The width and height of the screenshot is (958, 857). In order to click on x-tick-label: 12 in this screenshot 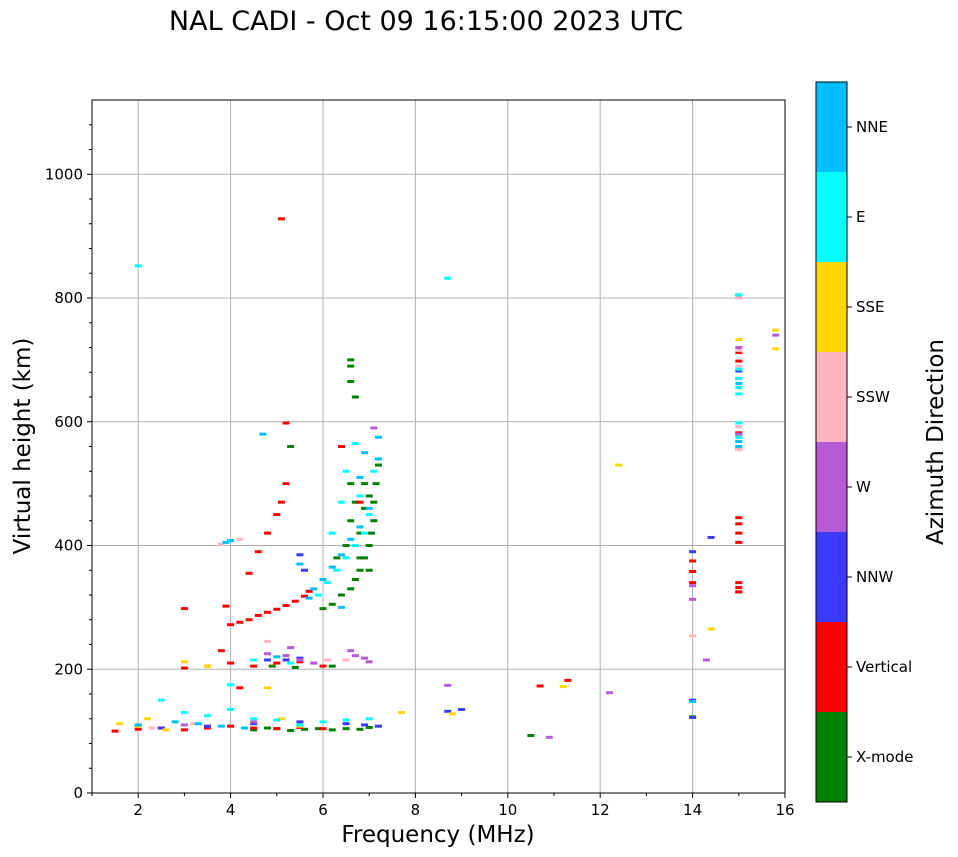, I will do `click(600, 810)`.